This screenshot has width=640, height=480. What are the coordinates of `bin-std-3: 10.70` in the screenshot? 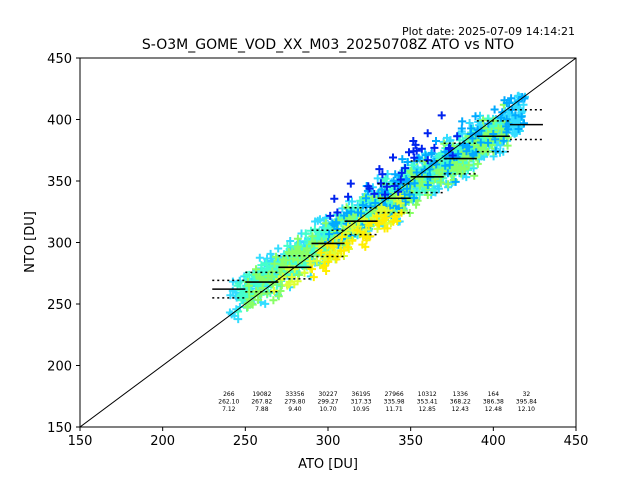 It's located at (327, 409).